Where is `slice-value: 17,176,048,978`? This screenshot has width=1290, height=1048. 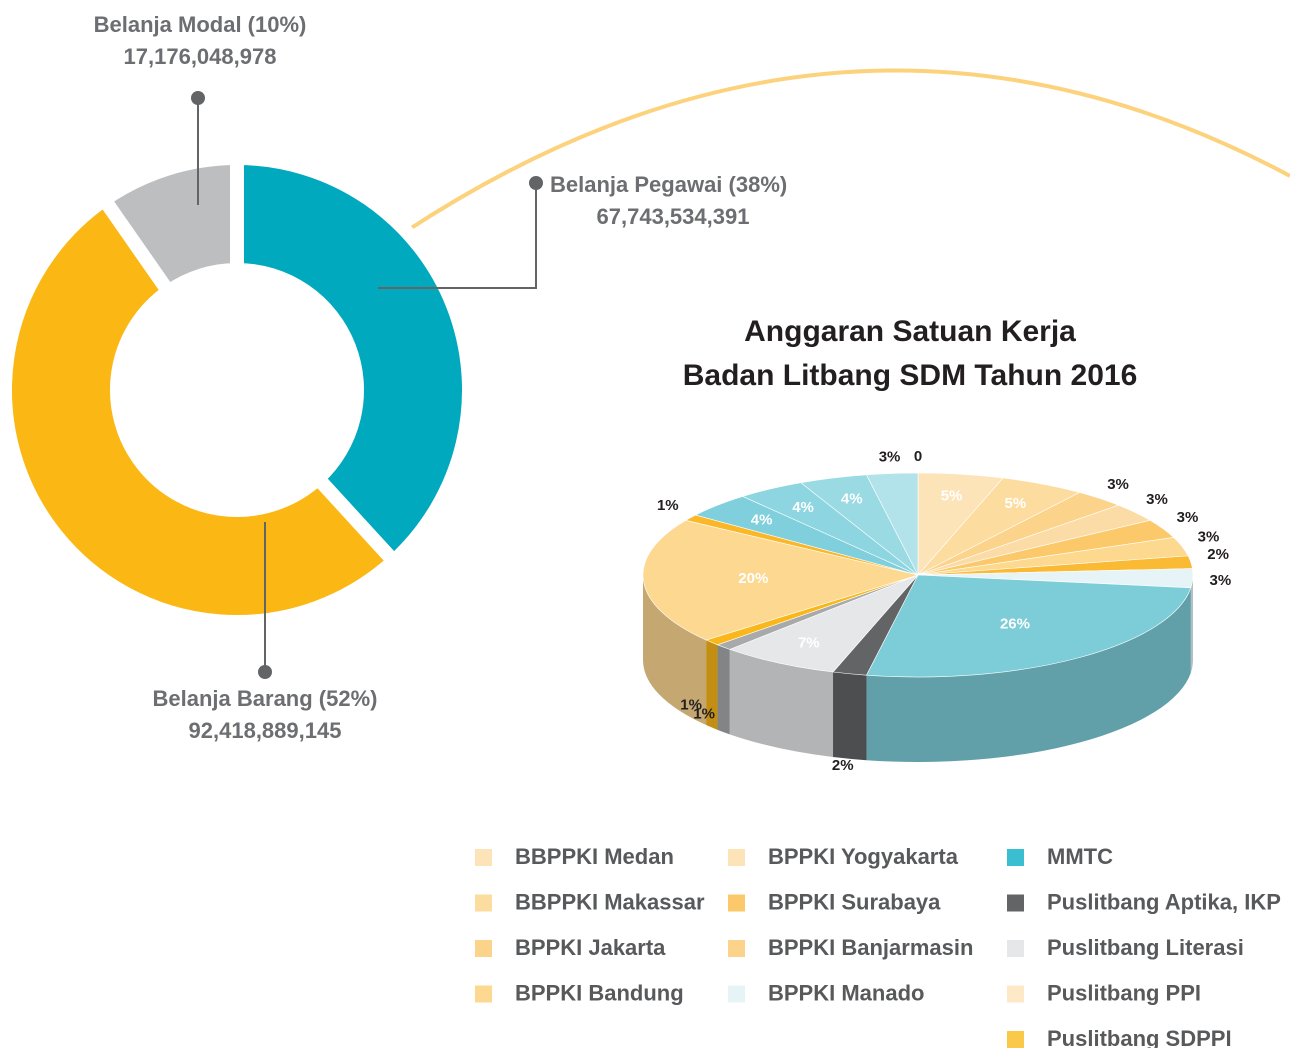 slice-value: 17,176,048,978 is located at coordinates (200, 56).